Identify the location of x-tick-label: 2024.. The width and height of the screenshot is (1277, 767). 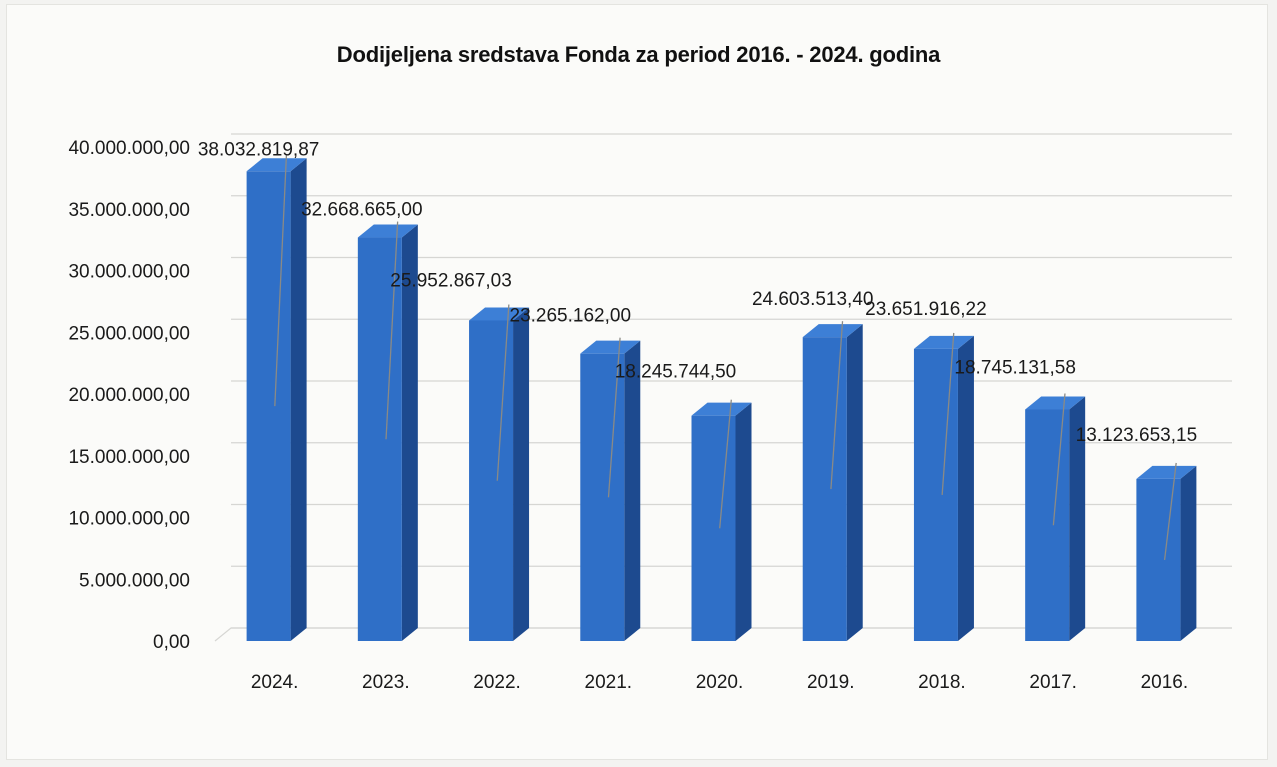
(275, 682).